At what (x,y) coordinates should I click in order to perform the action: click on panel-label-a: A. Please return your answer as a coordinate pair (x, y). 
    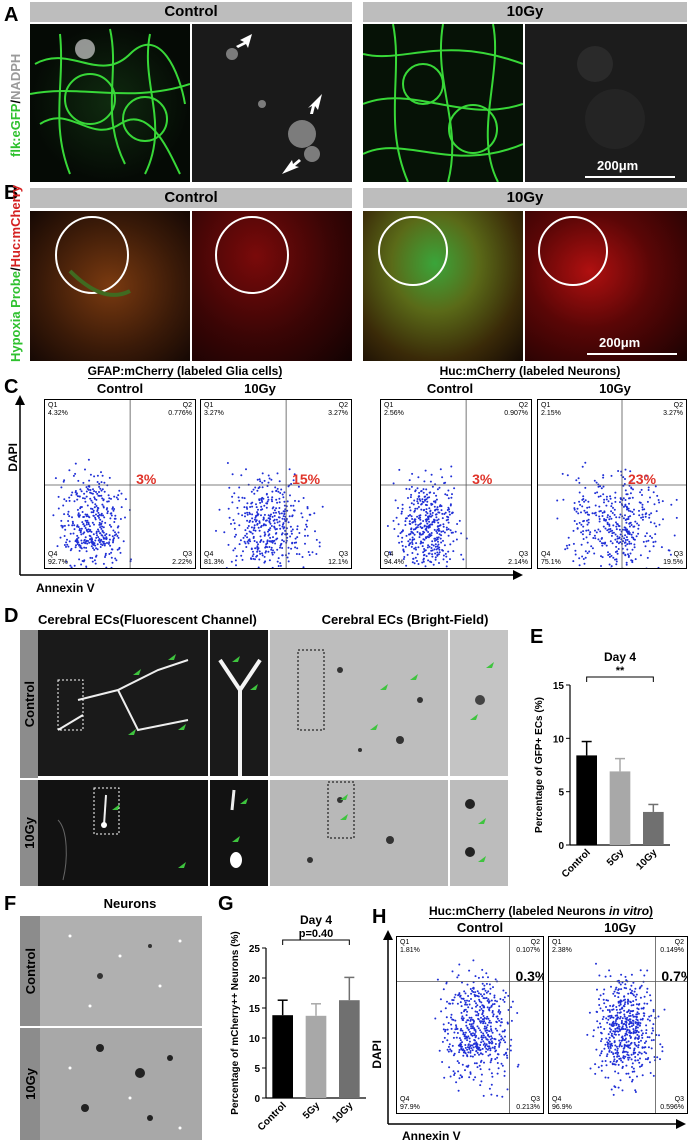
    Looking at the image, I should click on (11, 15).